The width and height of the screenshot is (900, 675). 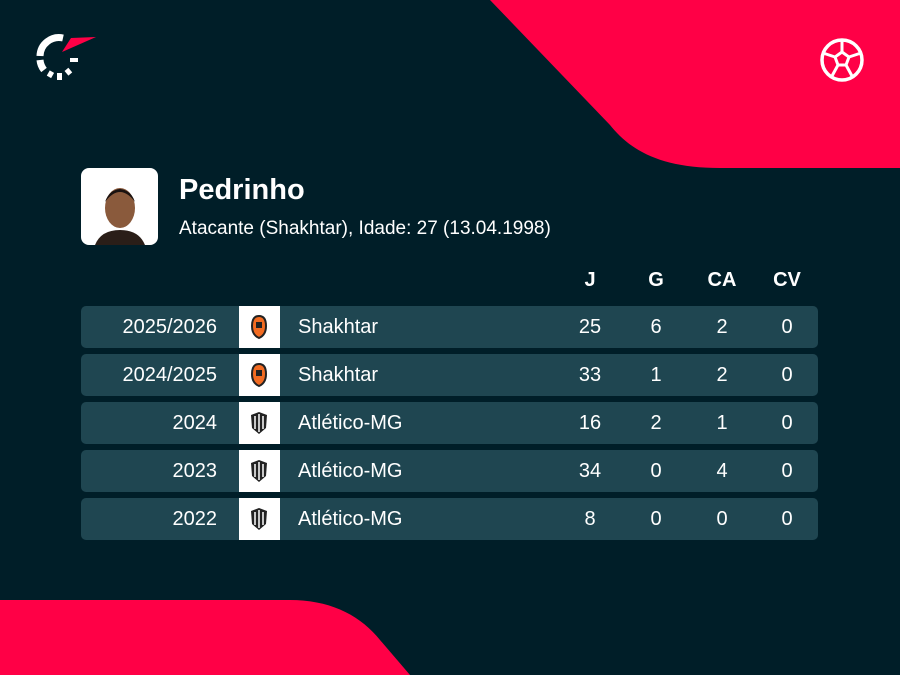 What do you see at coordinates (169, 327) in the screenshot?
I see `season: 2025/2026` at bounding box center [169, 327].